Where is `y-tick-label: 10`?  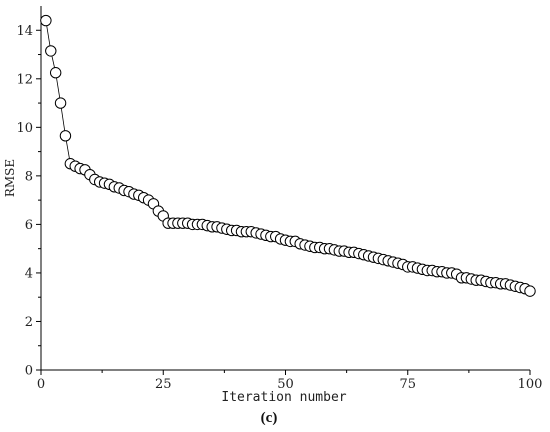
y-tick-label: 10 is located at coordinates (24, 128).